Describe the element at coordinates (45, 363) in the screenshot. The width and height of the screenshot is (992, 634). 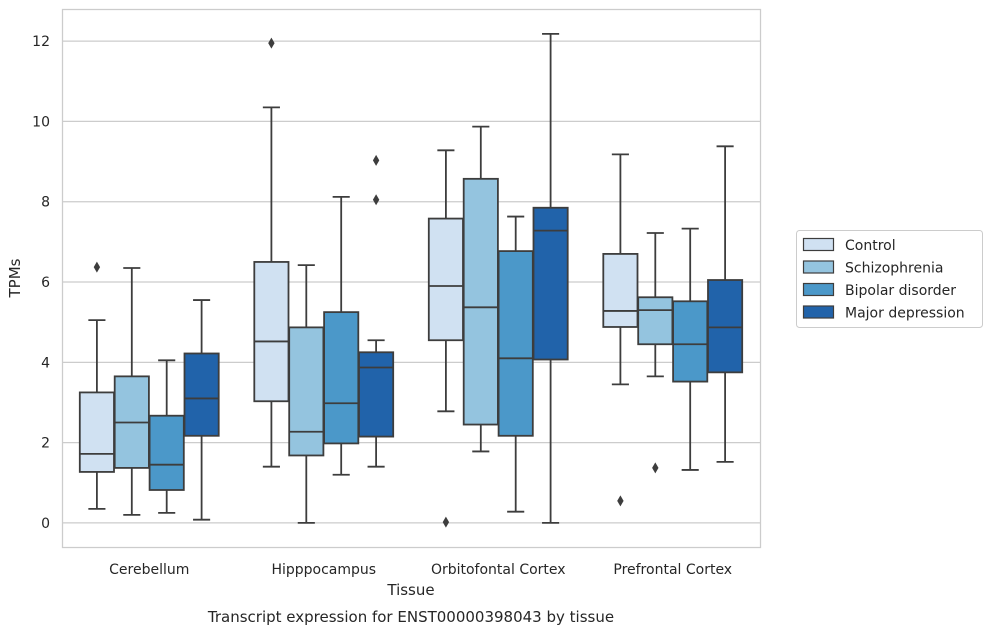
I see `y-tick-label: 4` at that location.